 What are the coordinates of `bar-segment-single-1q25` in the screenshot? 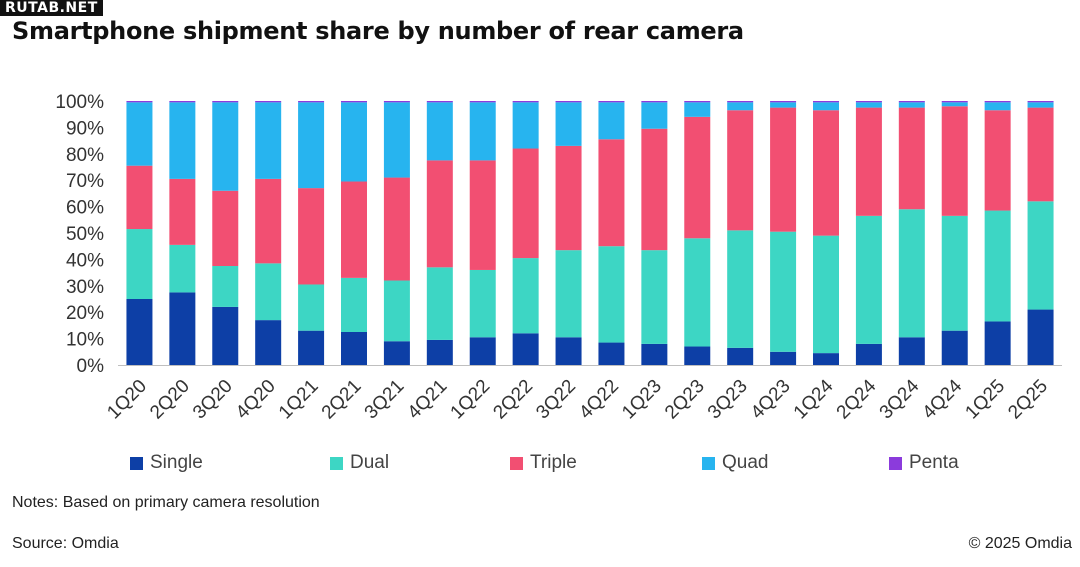 It's located at (997, 343).